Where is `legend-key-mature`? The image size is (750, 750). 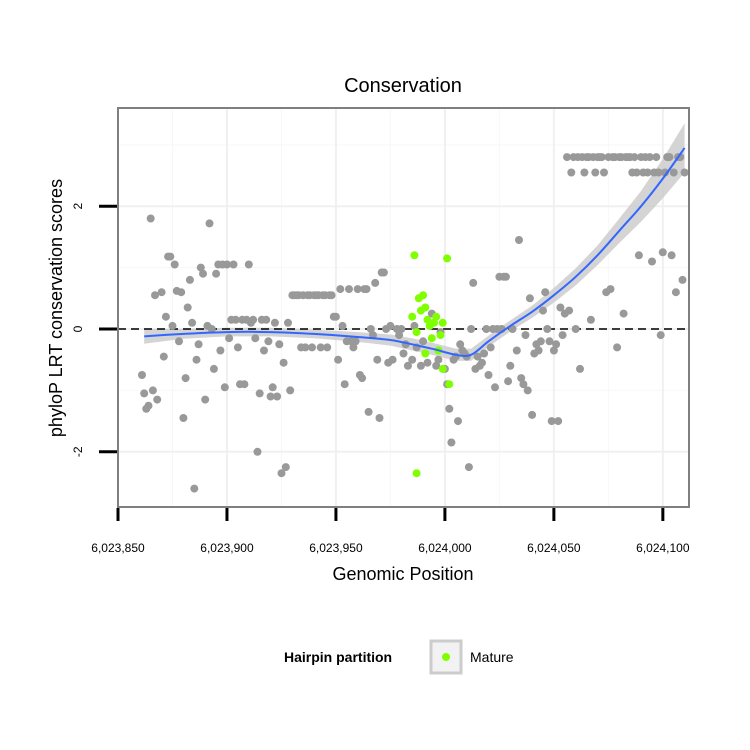
legend-key-mature is located at coordinates (446, 657).